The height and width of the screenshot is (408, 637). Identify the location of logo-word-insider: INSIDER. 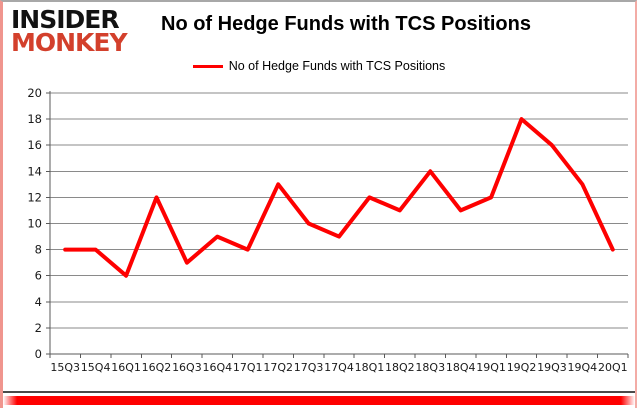
(65, 19).